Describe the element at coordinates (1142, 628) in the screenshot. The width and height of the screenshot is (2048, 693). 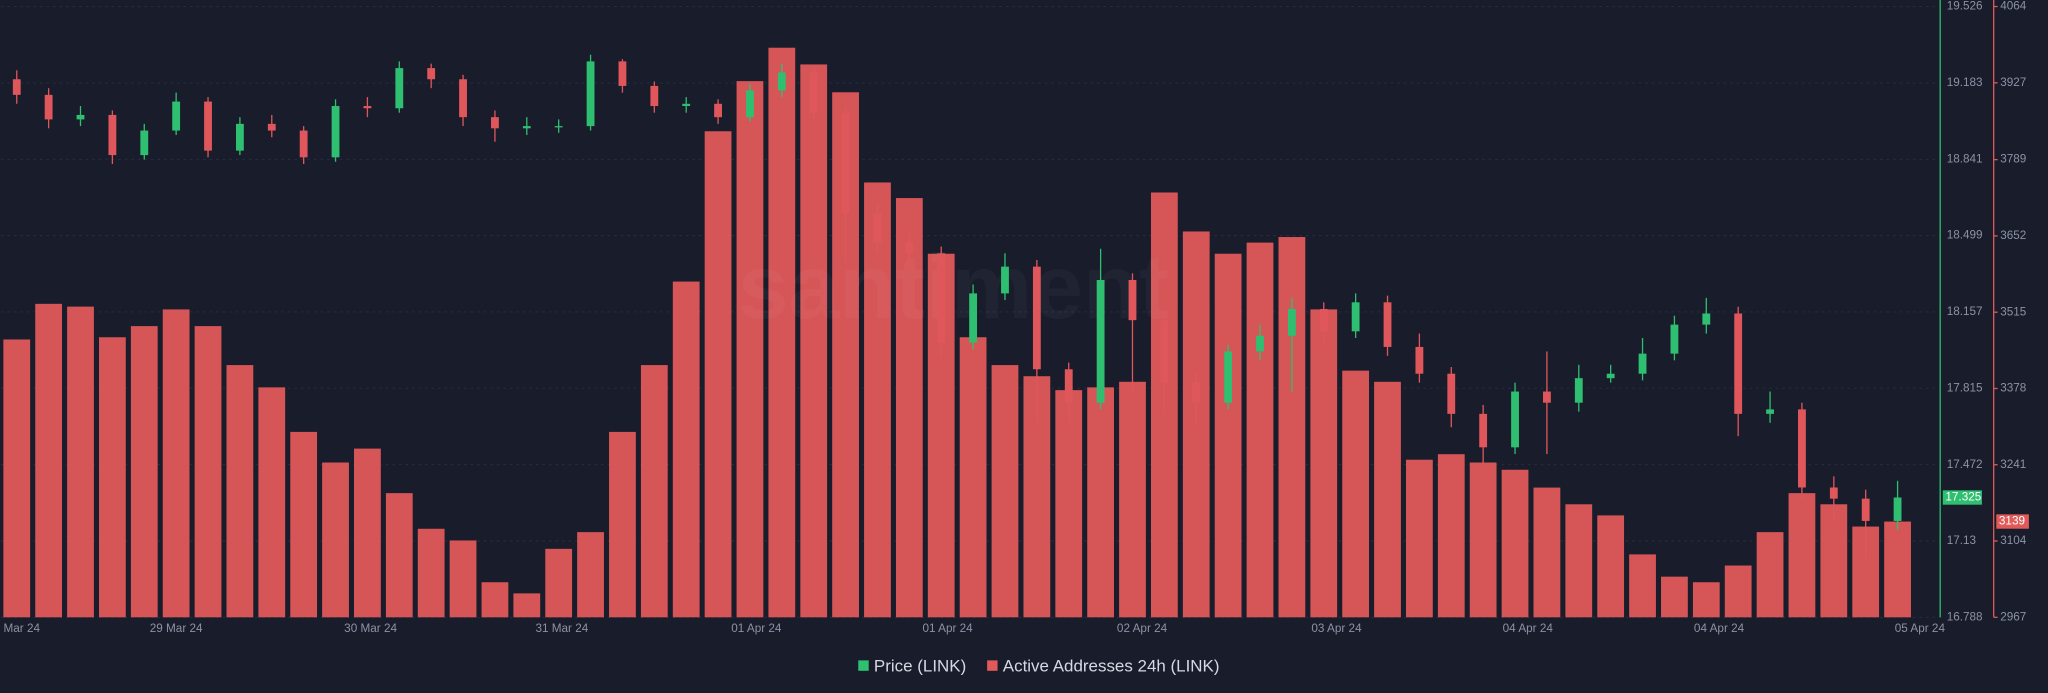
I see `x-tick-label: 02 Apr 24` at that location.